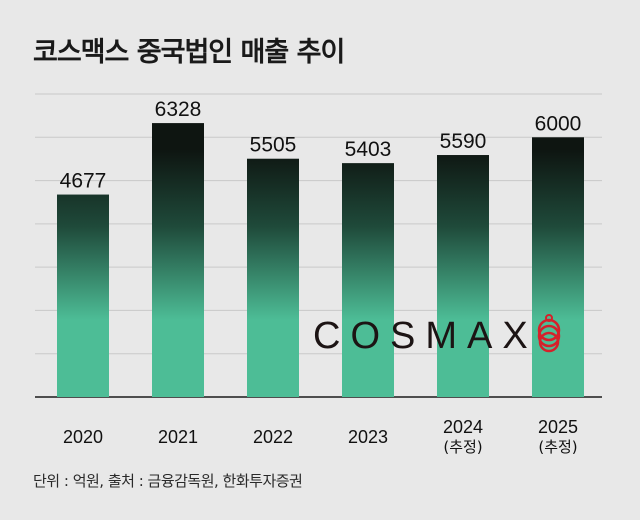 This screenshot has height=520, width=640. I want to click on data-label: 4677, so click(83, 181).